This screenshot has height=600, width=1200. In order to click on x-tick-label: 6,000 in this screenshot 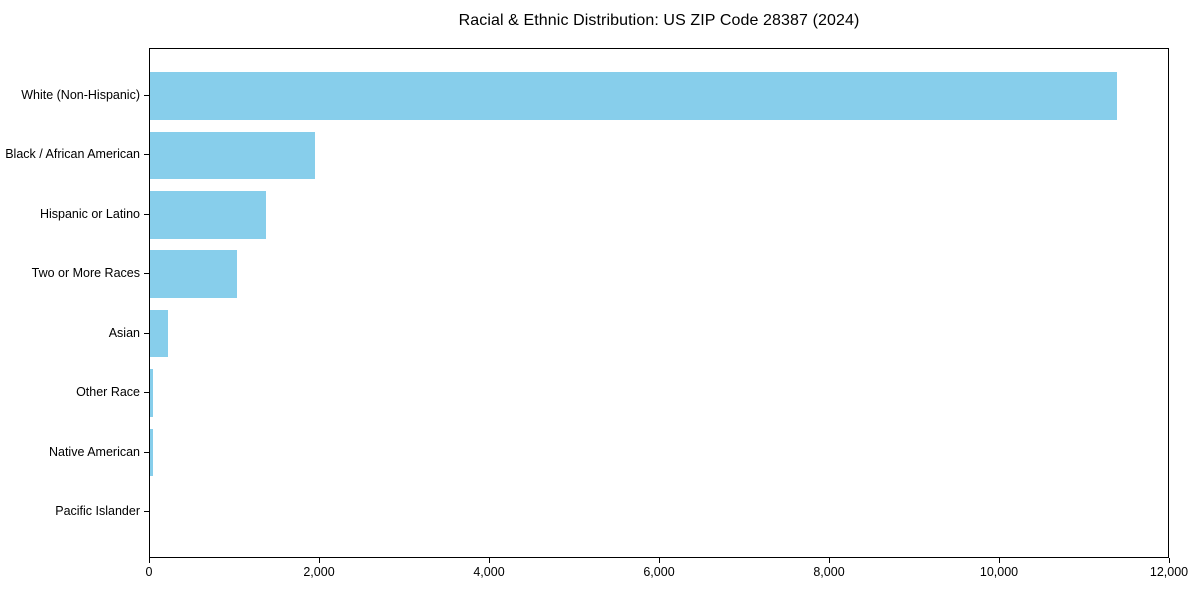, I will do `click(659, 572)`.